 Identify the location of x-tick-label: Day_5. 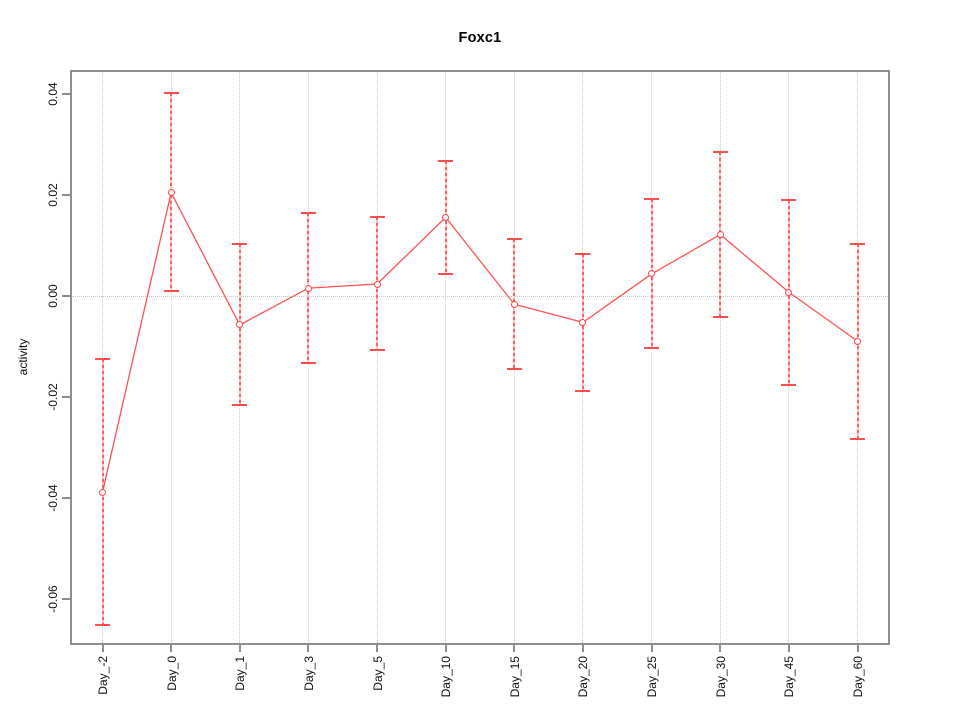
(377, 673).